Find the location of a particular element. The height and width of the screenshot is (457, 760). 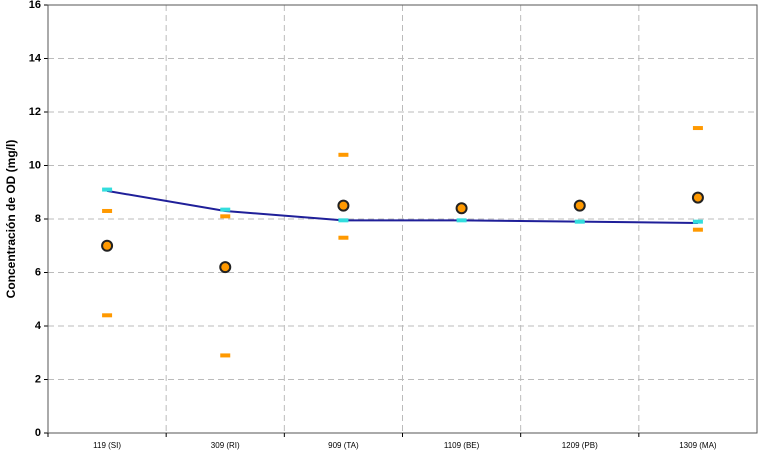

y-tick-label: 2 is located at coordinates (38, 379).